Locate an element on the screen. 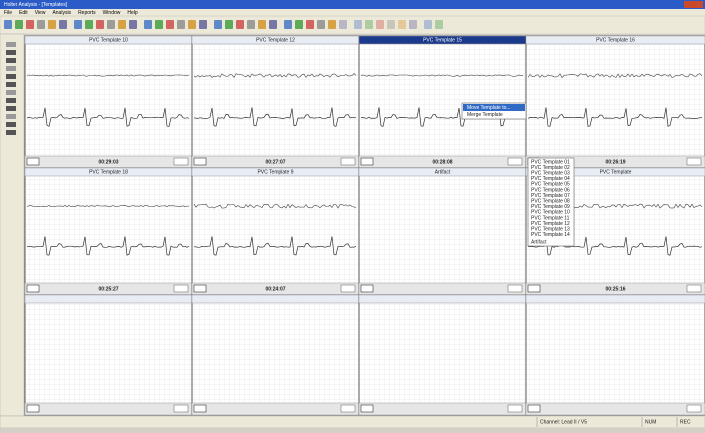 The height and width of the screenshot is (433, 705). submenu-item: PVC Template 14 is located at coordinates (550, 235).